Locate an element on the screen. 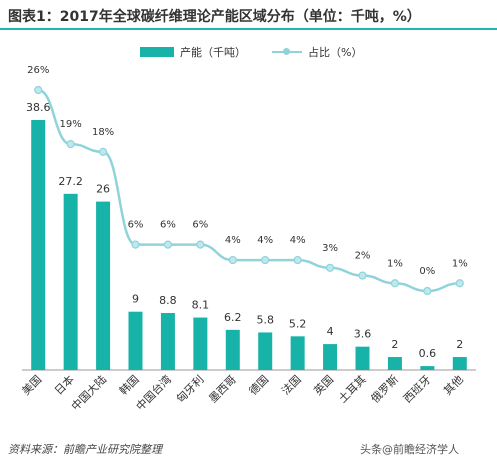 The height and width of the screenshot is (465, 497). share-value-label: 19% is located at coordinates (71, 124).